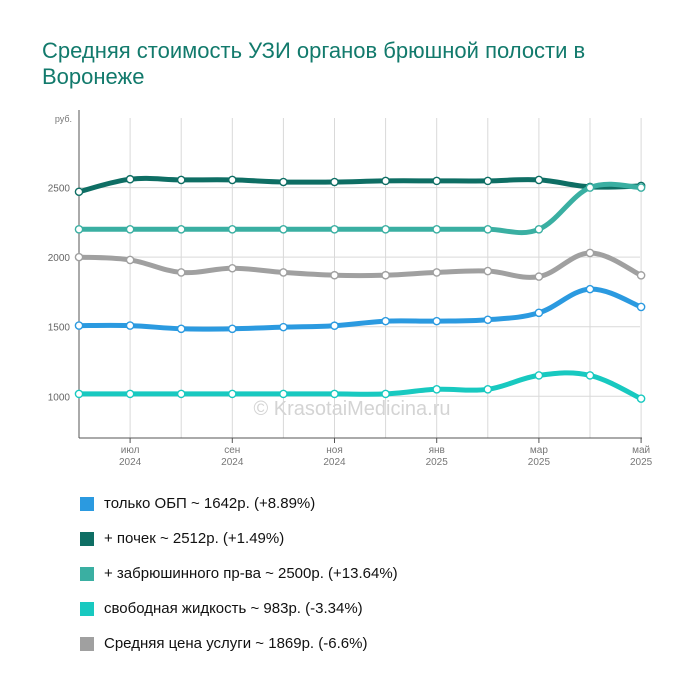 The height and width of the screenshot is (684, 700). I want to click on y-tick-label: 2000, so click(59, 258).